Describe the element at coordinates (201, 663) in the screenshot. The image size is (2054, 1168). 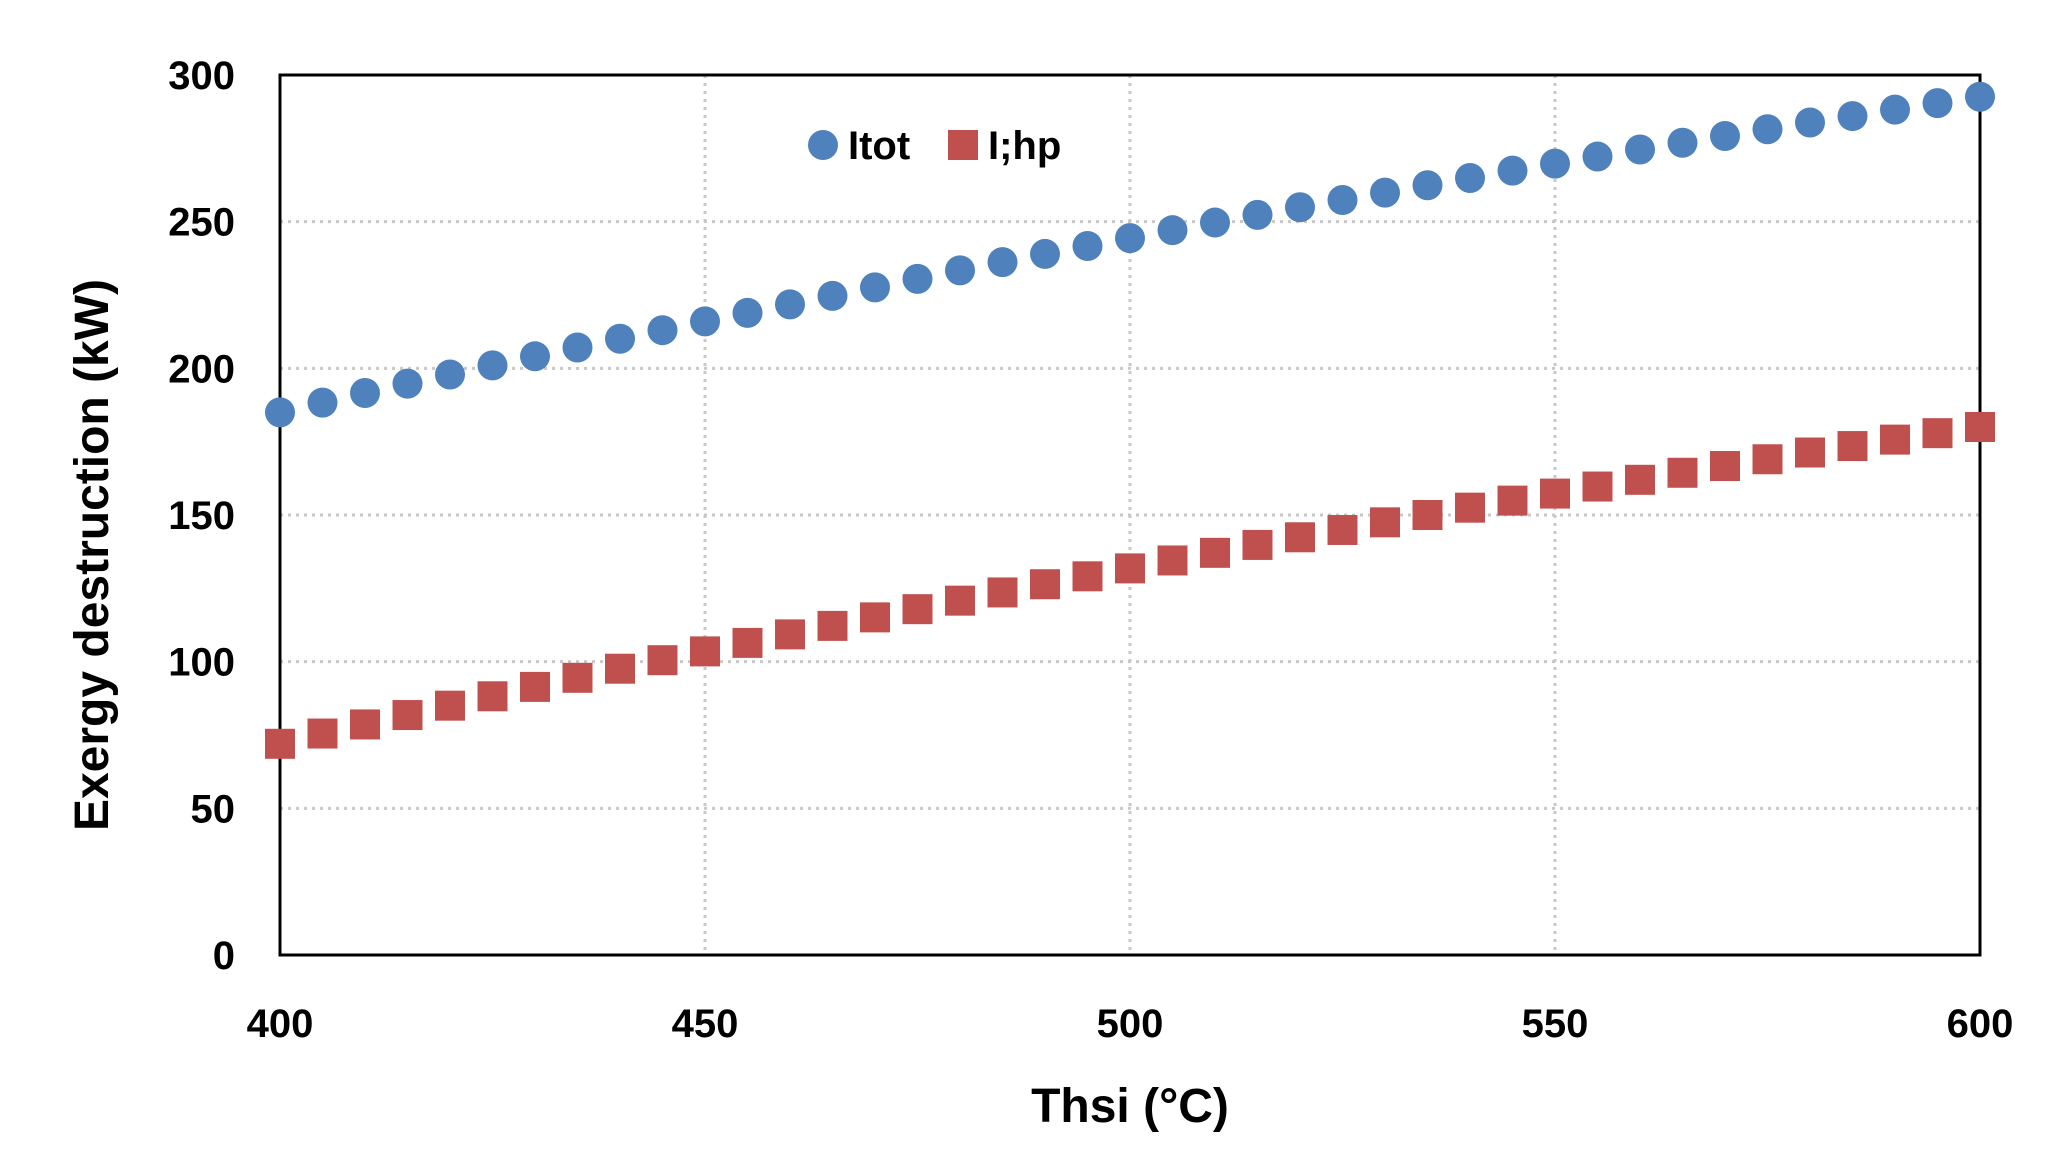
I see `y-tick-label: 100` at that location.